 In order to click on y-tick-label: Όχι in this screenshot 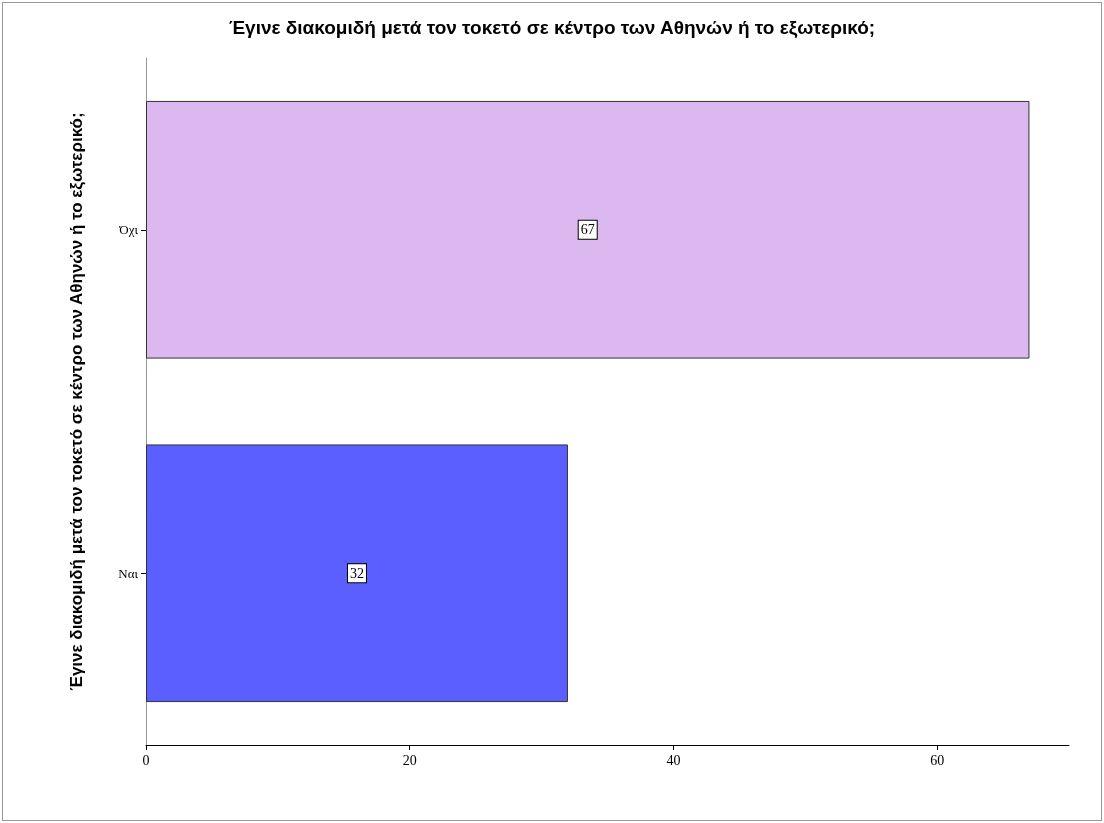, I will do `click(128, 230)`.